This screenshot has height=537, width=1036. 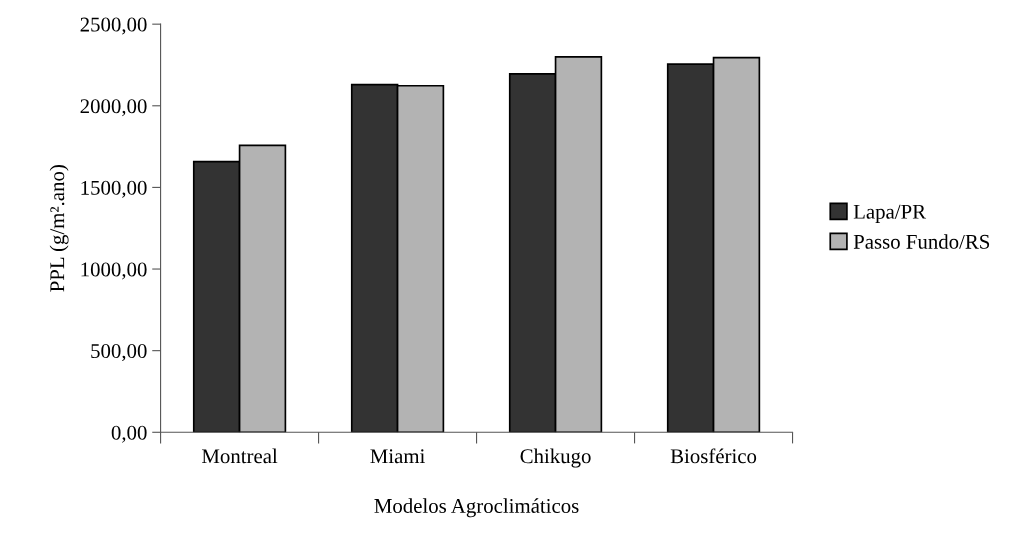 I want to click on y-tick-label: 0,00, so click(x=129, y=434).